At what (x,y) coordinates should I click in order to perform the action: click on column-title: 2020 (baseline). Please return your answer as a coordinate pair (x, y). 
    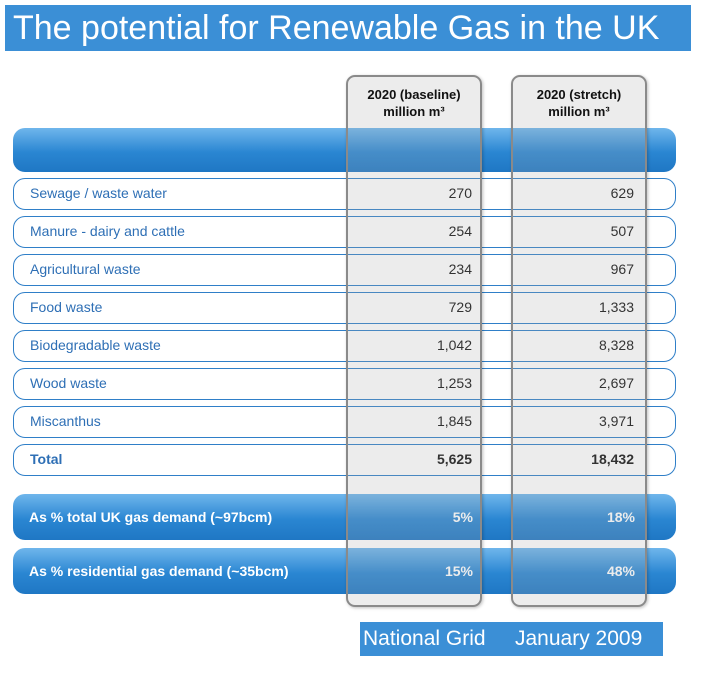
    Looking at the image, I should click on (414, 94).